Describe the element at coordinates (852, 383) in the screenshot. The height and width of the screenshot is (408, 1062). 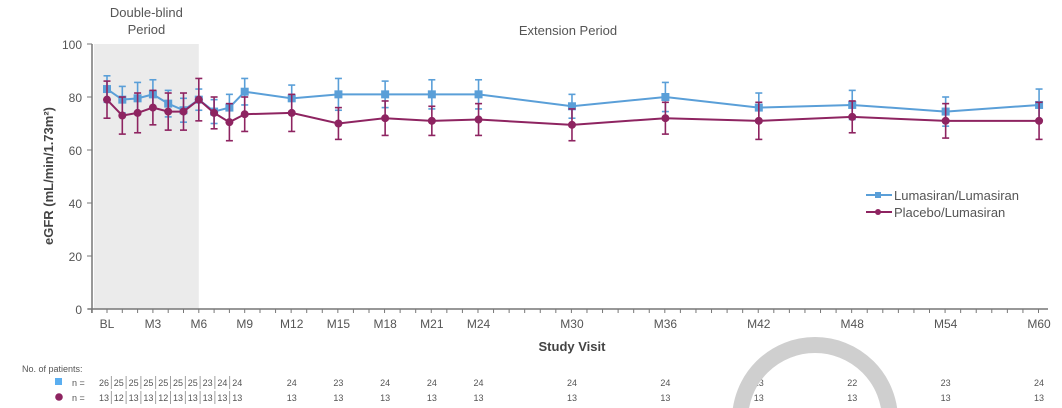
I see `n-count: 22` at that location.